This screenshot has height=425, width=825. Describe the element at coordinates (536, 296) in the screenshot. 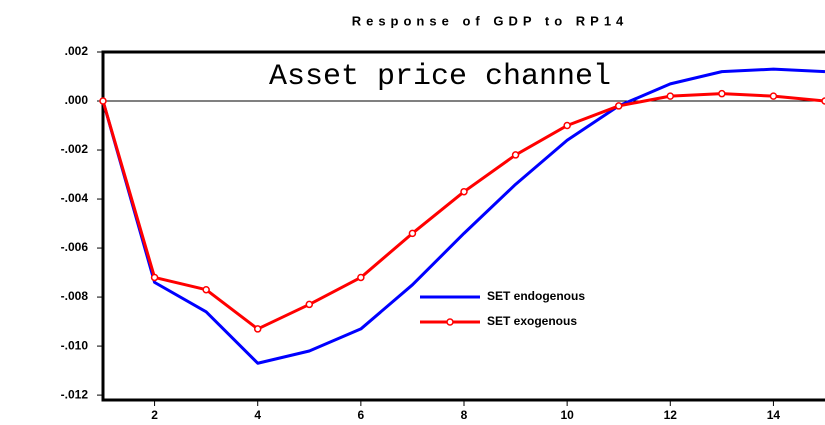

I see `legend-label: SET endogenous` at that location.